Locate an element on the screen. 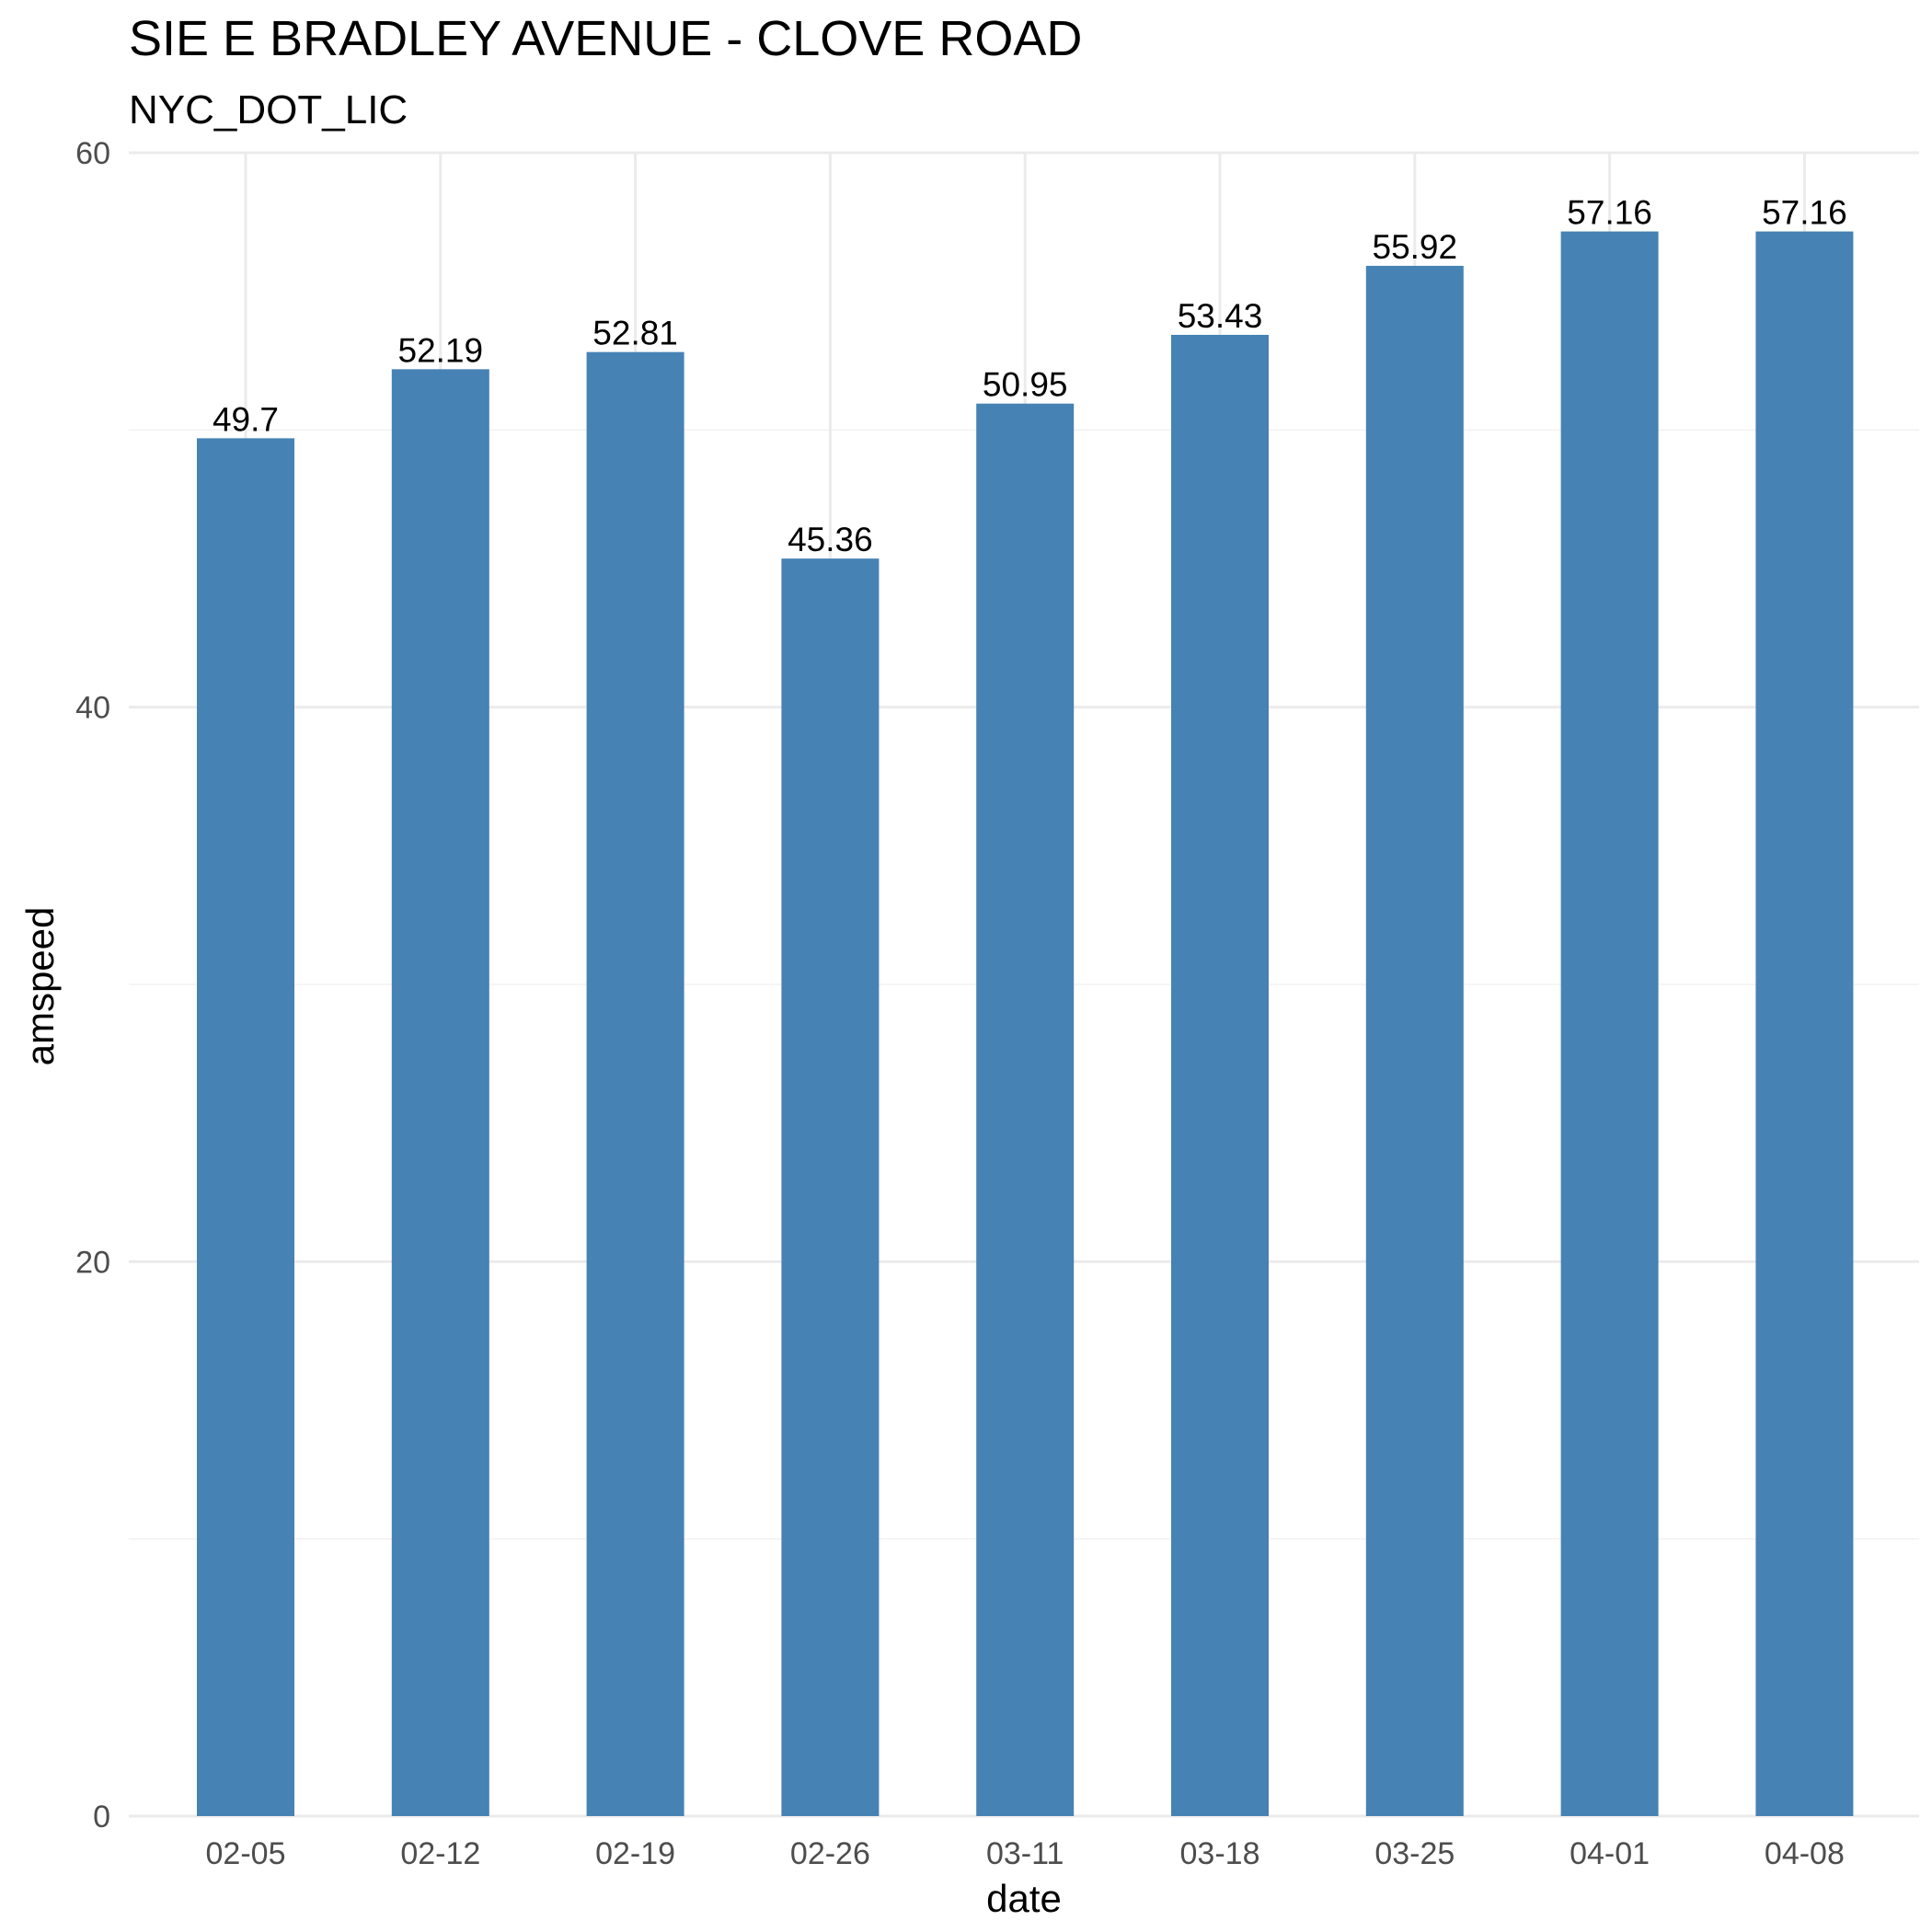 The width and height of the screenshot is (1932, 1932). bar-value-label: 45.36 is located at coordinates (830, 539).